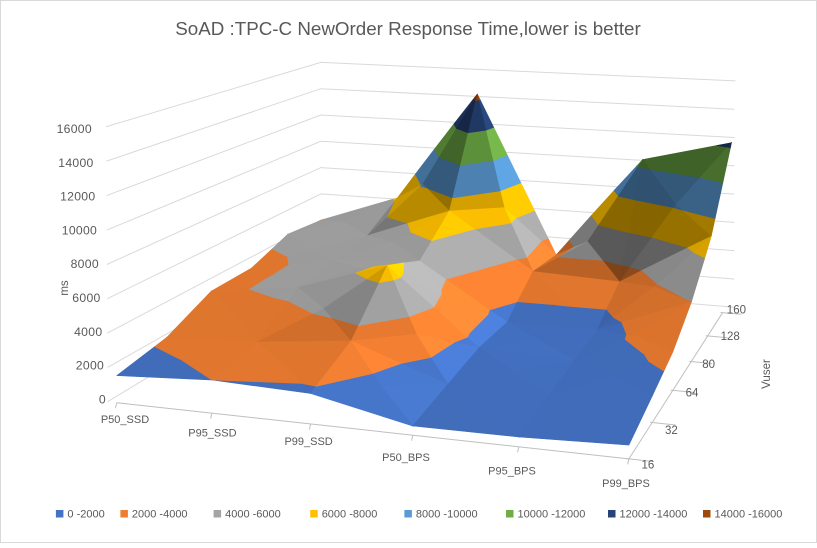 This screenshot has width=817, height=548. Describe the element at coordinates (736, 310) in the screenshot. I see `svg-text: 160` at that location.